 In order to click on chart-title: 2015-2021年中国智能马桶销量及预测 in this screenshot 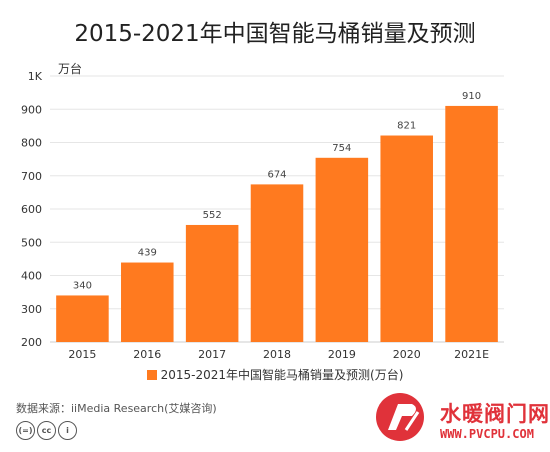, I will do `click(275, 34)`.